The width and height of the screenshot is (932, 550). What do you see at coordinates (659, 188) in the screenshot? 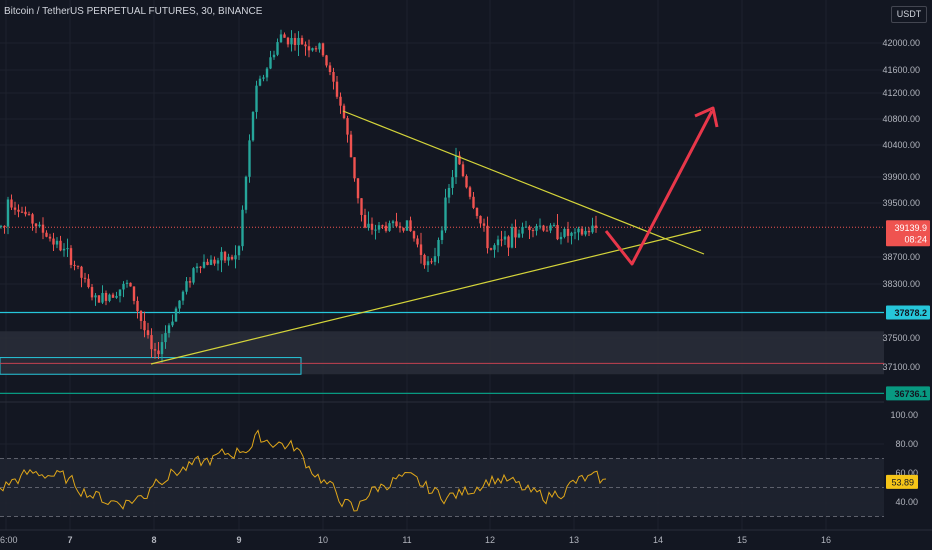
I see `projection-arrow` at bounding box center [659, 188].